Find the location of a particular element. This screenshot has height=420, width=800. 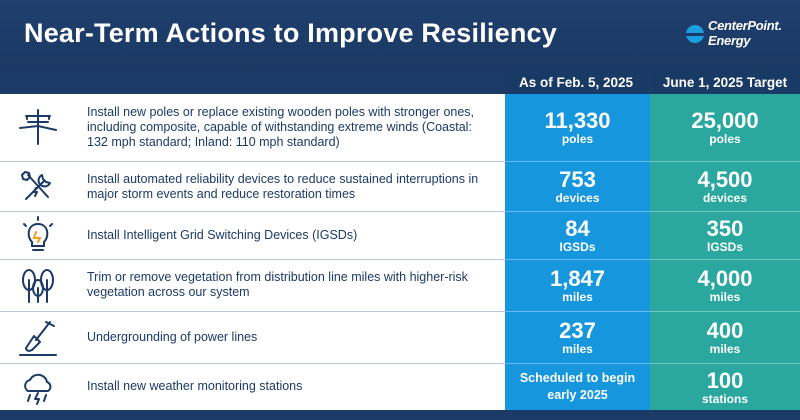

storm-cloud-icon is located at coordinates (38, 387).